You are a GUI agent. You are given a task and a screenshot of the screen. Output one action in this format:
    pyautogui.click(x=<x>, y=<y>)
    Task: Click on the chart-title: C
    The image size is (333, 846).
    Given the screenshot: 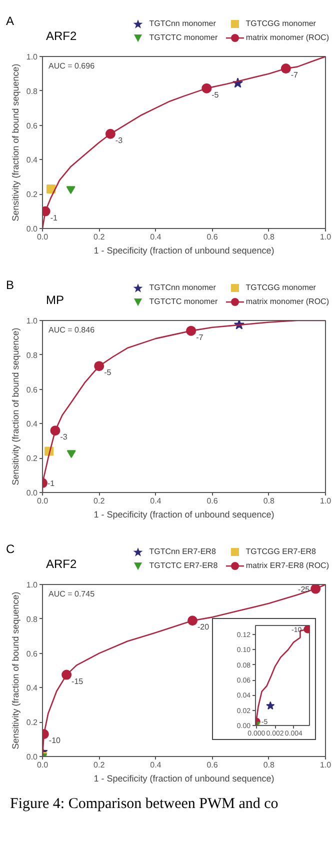 What is the action you would take?
    pyautogui.click(x=11, y=549)
    